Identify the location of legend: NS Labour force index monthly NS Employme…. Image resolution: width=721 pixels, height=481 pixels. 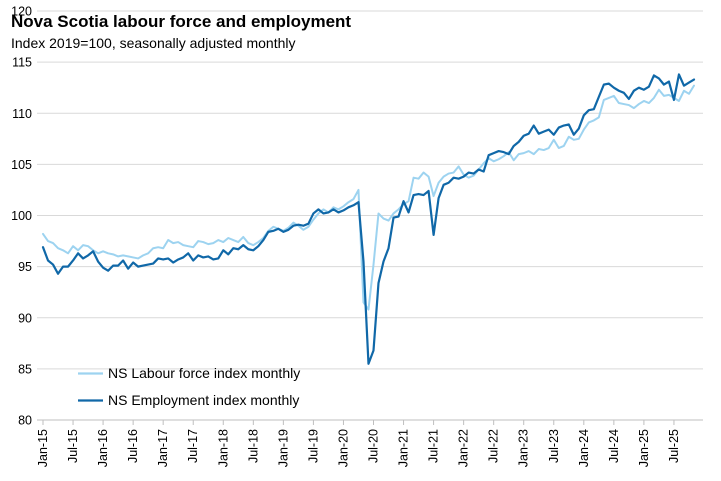
(189, 386).